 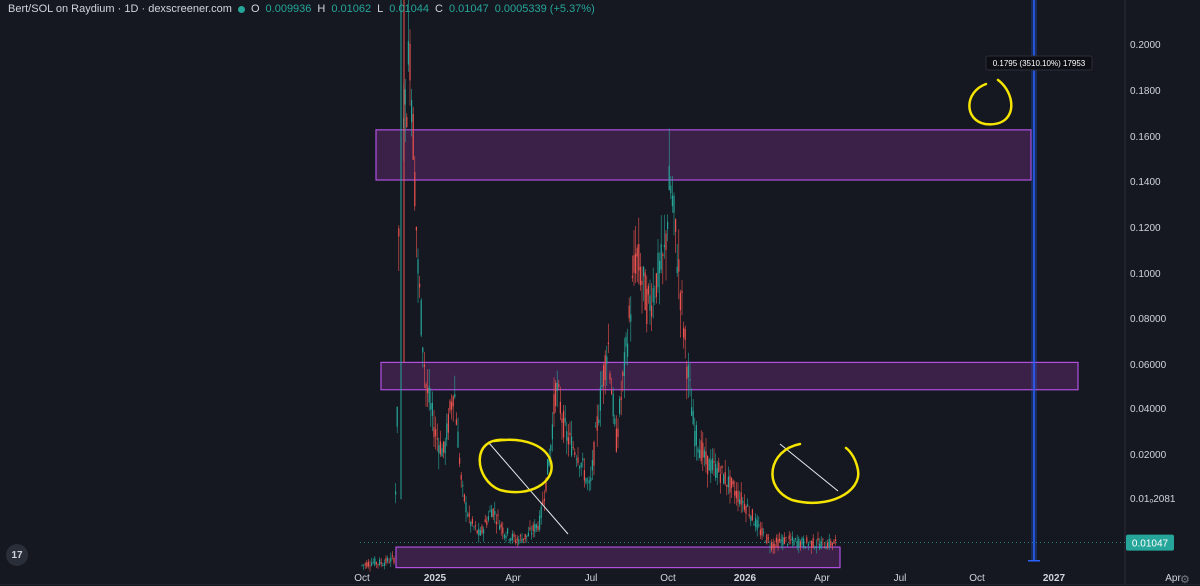 I want to click on time-axis-tick: 2026, so click(x=745, y=578).